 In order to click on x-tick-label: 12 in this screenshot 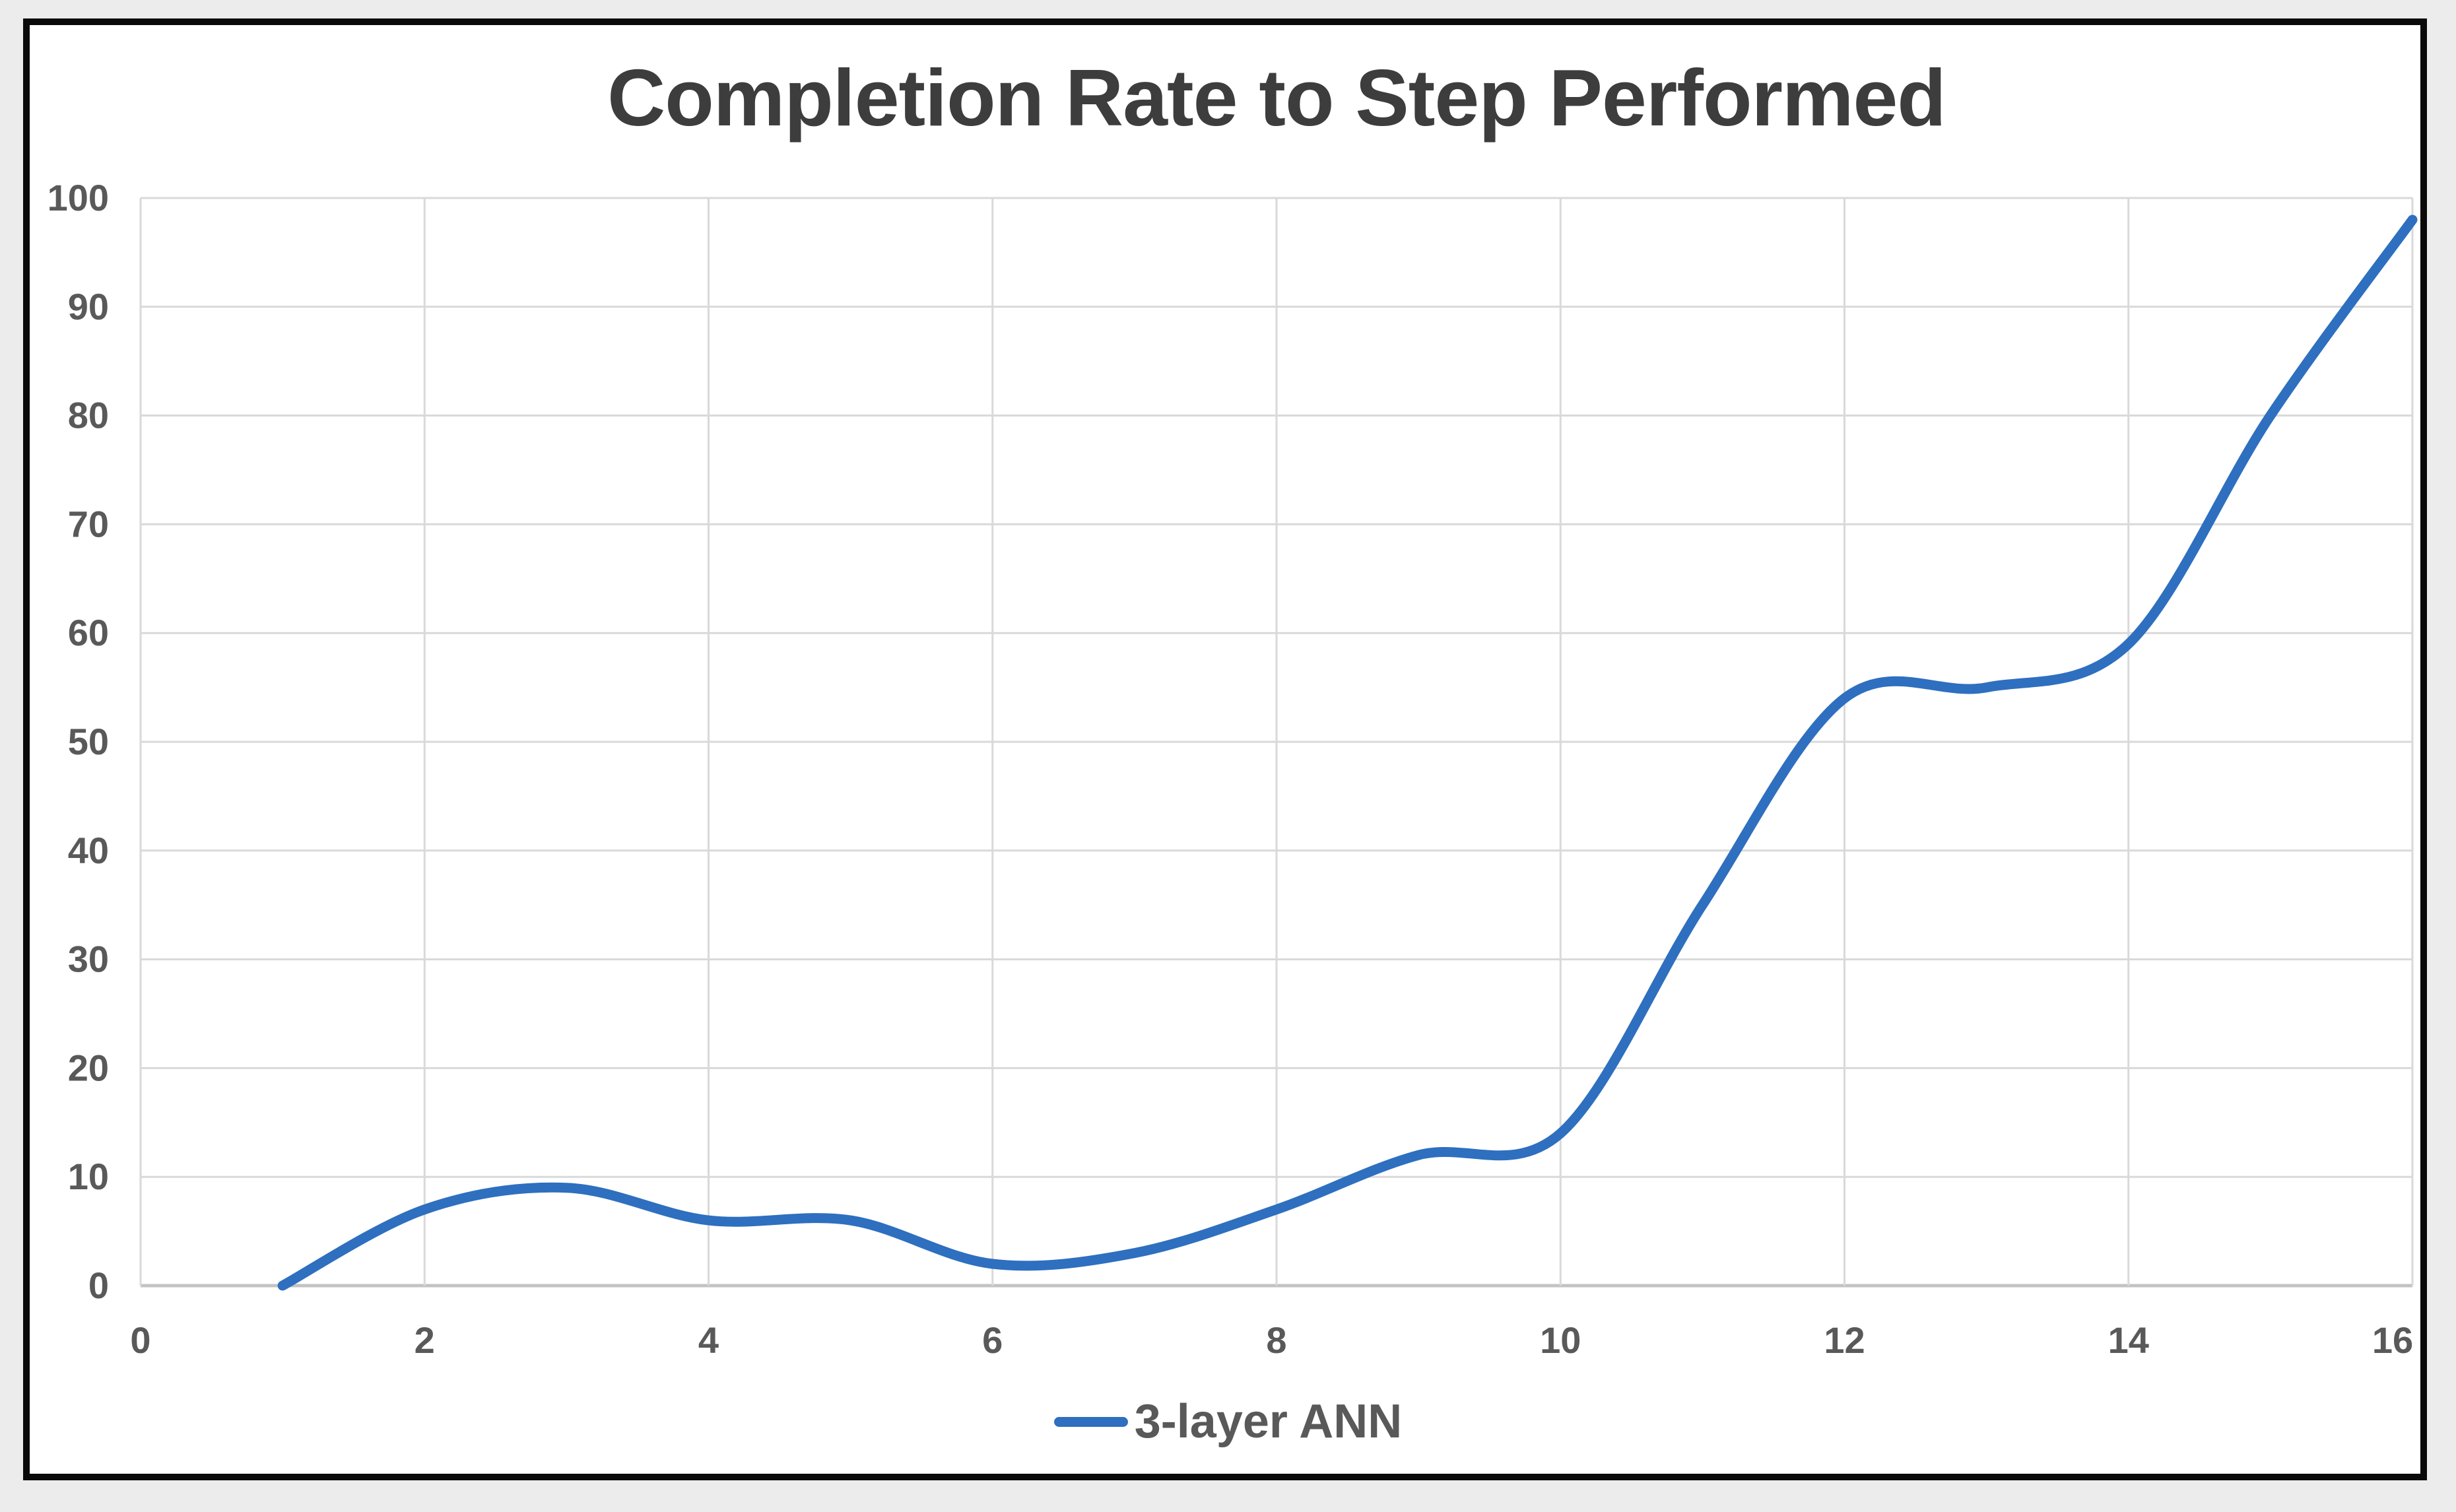, I will do `click(1844, 1340)`.